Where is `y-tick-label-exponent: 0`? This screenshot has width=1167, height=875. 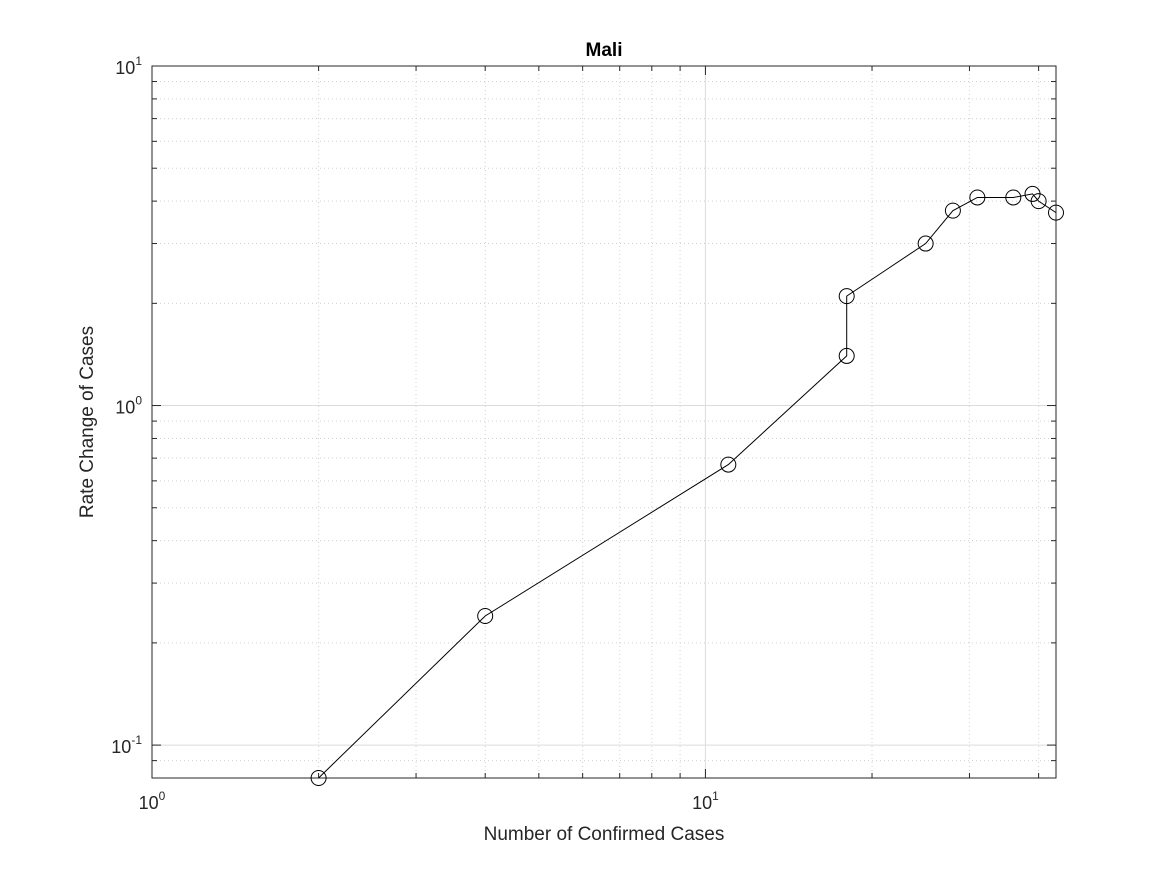
y-tick-label-exponent: 0 is located at coordinates (138, 401).